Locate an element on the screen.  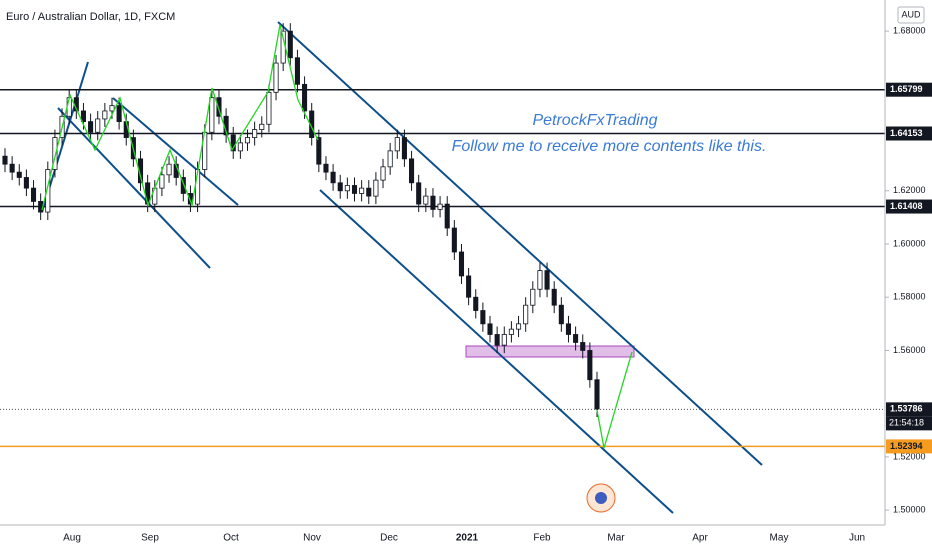
x-tick-label: May is located at coordinates (779, 538).